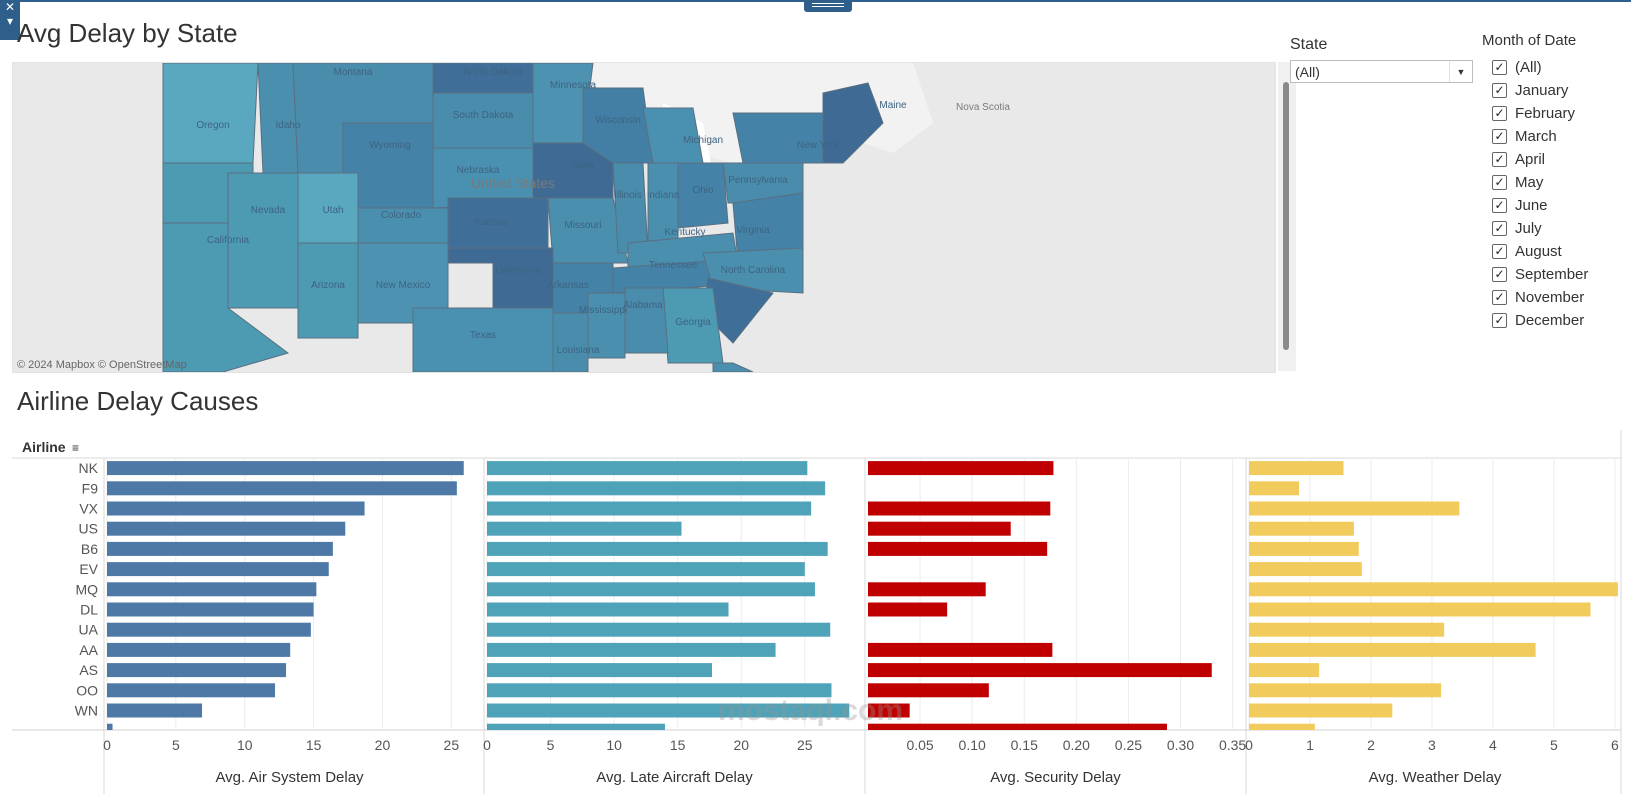  Describe the element at coordinates (1540, 159) in the screenshot. I see `month-option: ✓ April` at that location.